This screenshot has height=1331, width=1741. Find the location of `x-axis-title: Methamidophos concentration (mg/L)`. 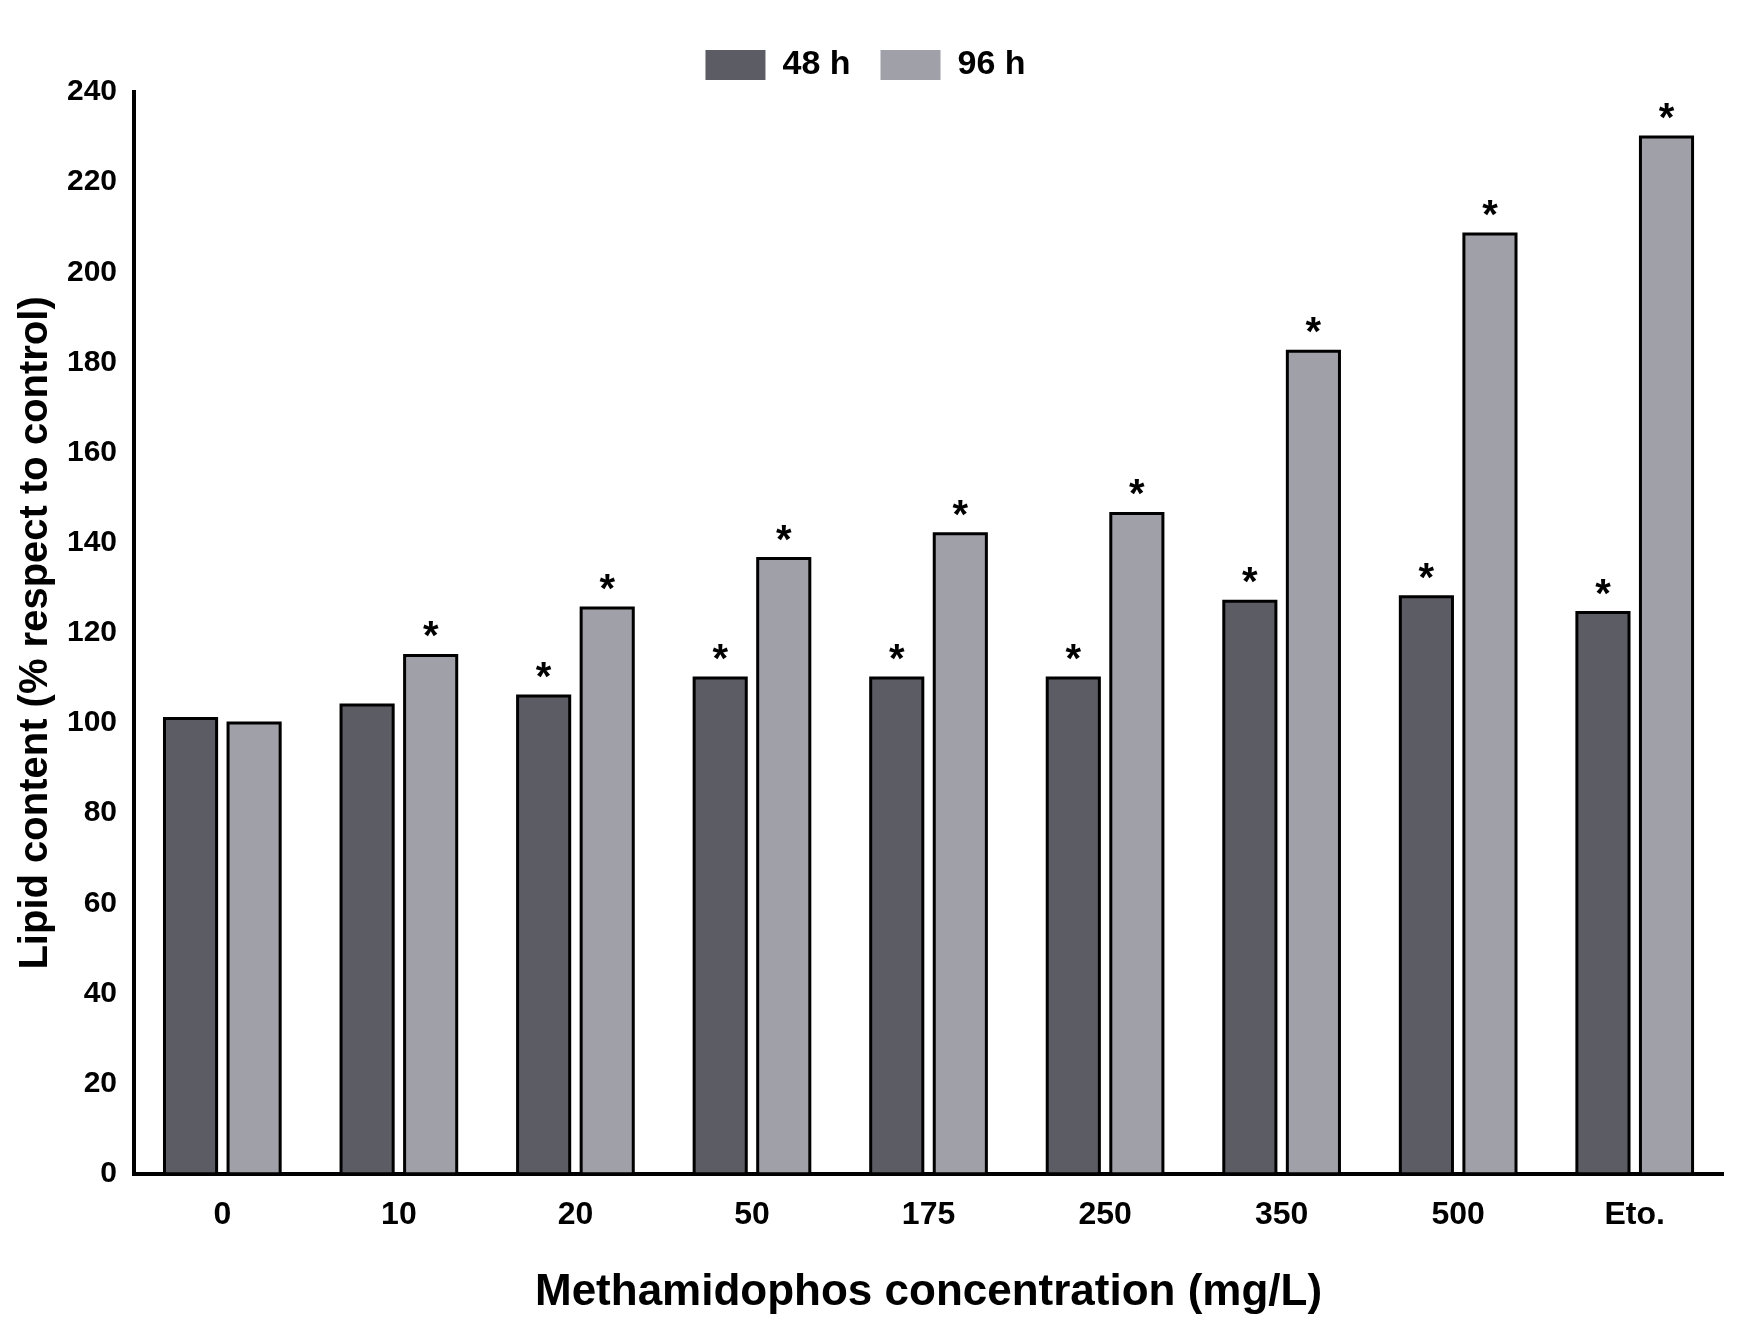

x-axis-title: Methamidophos concentration (mg/L) is located at coordinates (928, 1289).